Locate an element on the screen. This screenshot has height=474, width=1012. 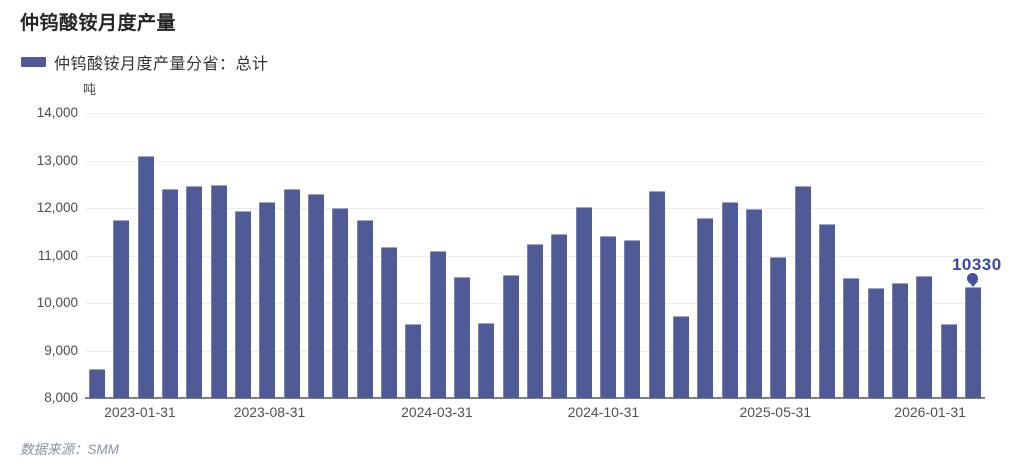
y-axis-tick-label: 11,000 is located at coordinates (57, 255).